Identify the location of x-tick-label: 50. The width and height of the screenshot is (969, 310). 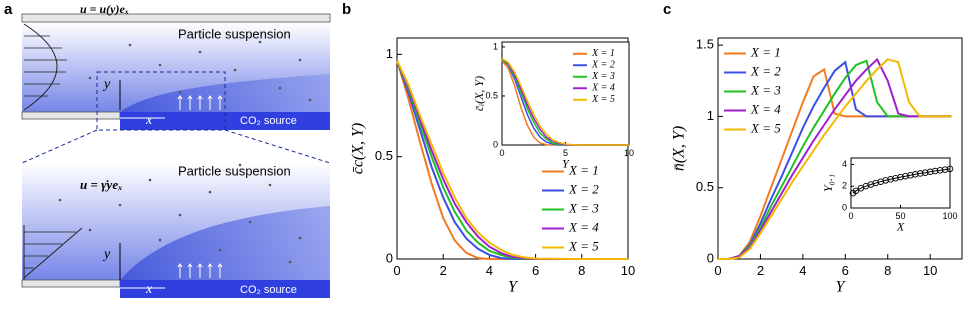
(900, 216).